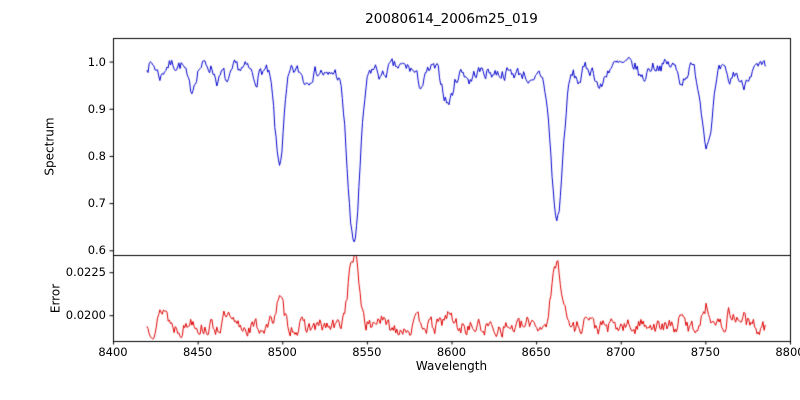  I want to click on chart-title: 20080614_2006m25_019, so click(451, 19).